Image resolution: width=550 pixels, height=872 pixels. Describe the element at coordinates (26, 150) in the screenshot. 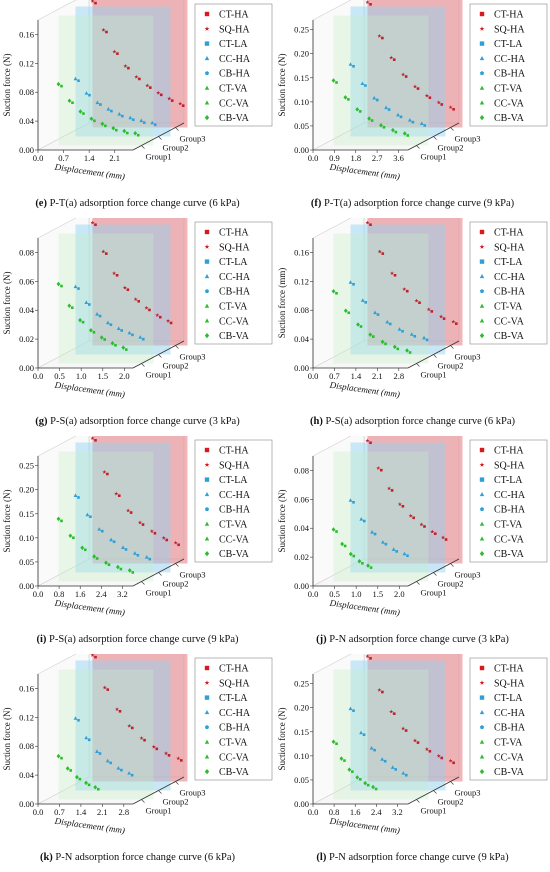

I see `y-tick-label: 0.00` at that location.